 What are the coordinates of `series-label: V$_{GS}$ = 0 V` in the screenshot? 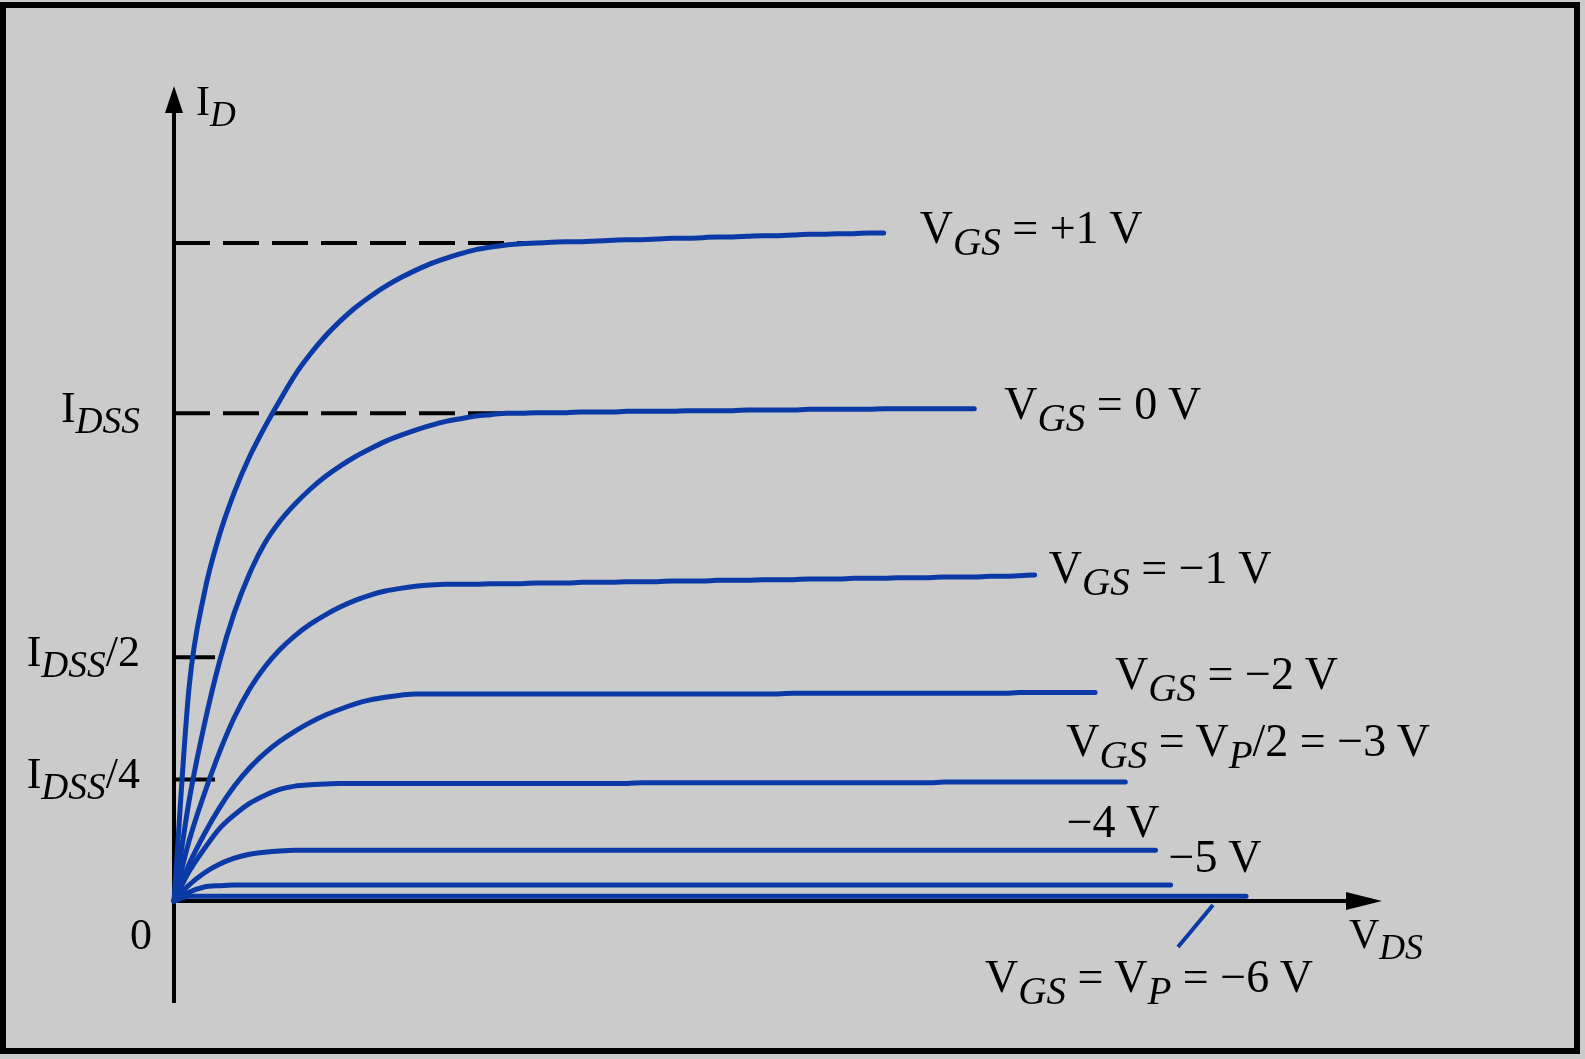 It's located at (1103, 408).